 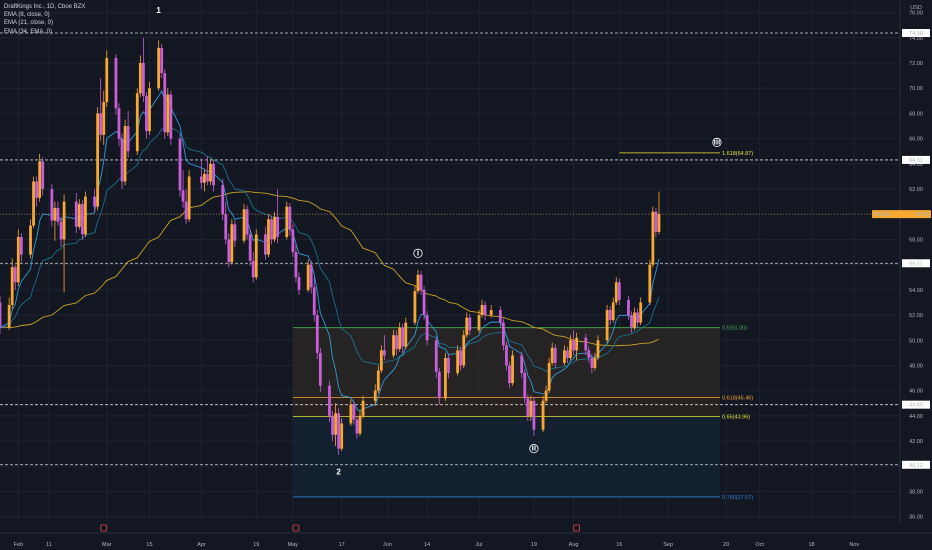 I want to click on fib-label: 0.65(43.96), so click(x=736, y=417).